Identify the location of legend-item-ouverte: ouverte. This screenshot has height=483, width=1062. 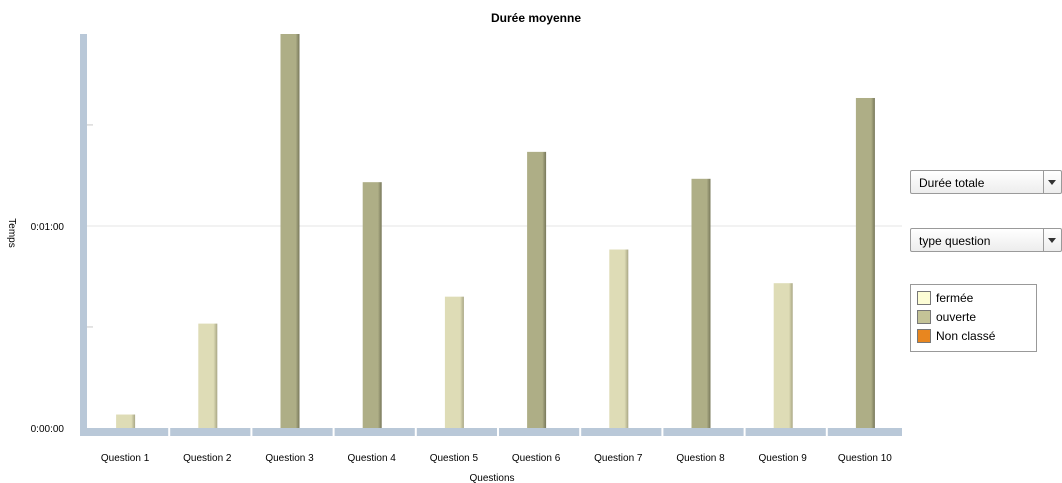
(976, 316).